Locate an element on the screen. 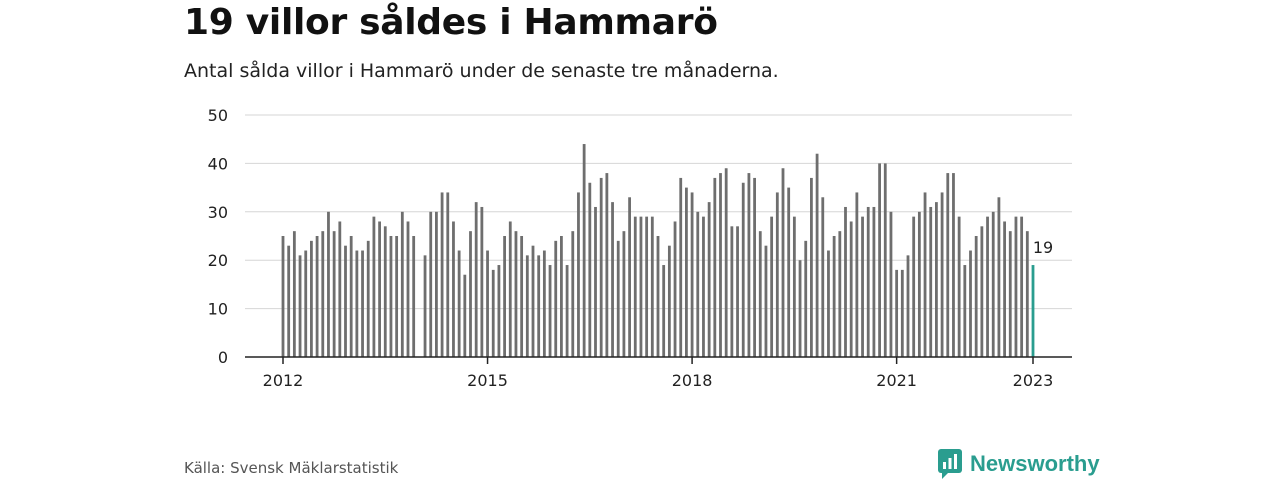 This screenshot has width=1280, height=484. highlight-value-label: 19 is located at coordinates (1043, 247).